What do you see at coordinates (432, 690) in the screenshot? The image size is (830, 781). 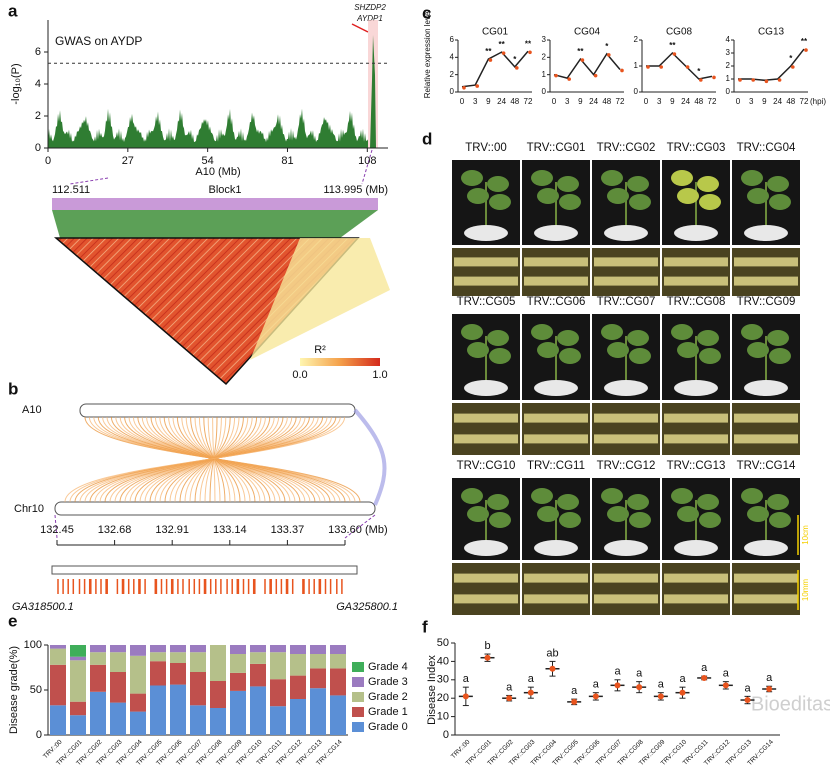 I see `y-axis-label: Disease Index` at bounding box center [432, 690].